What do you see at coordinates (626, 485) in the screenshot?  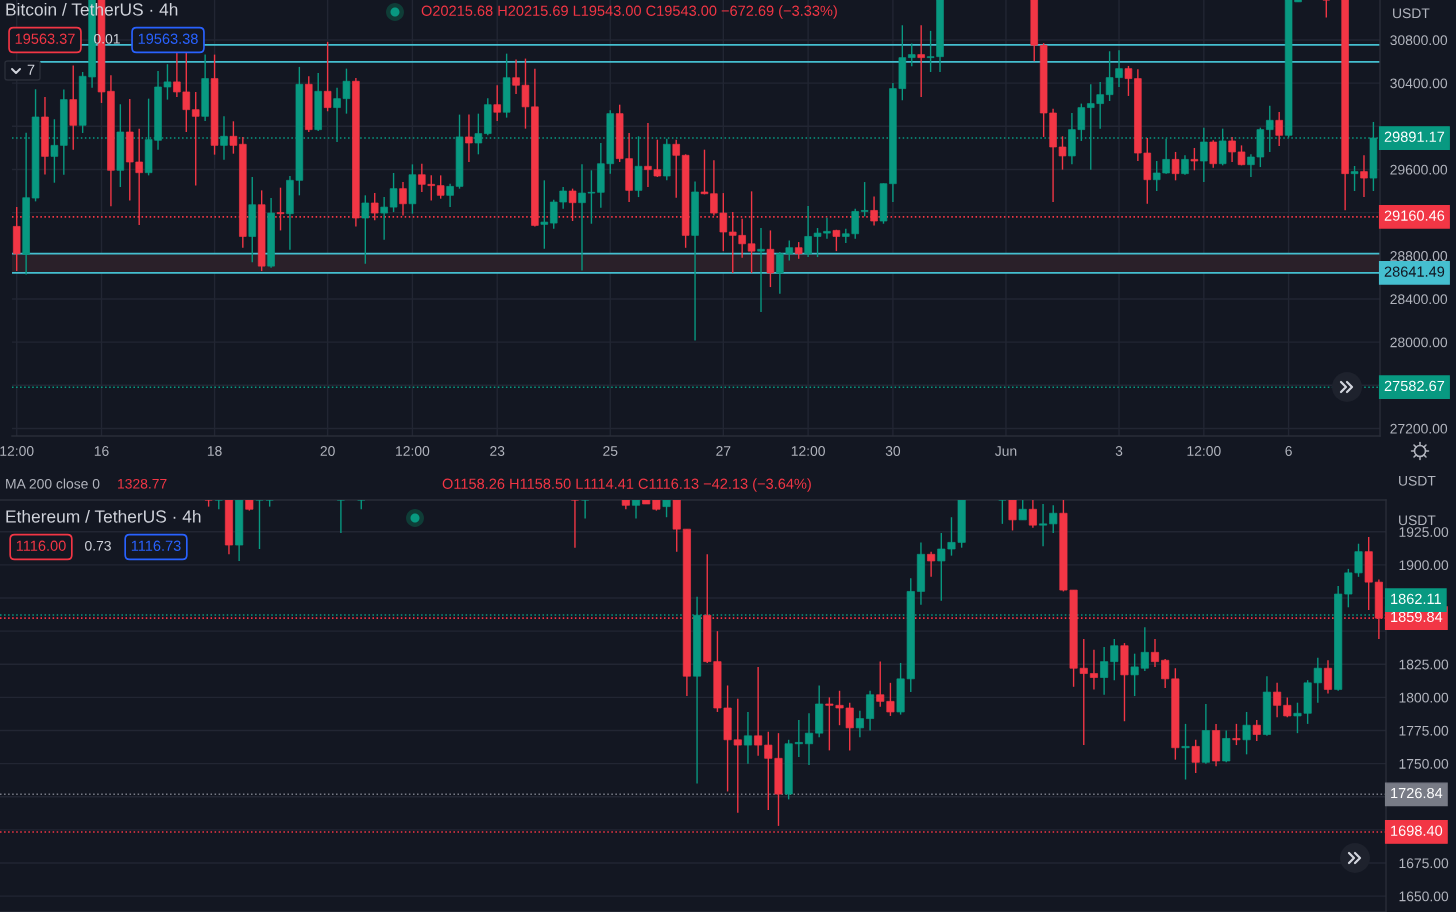 I see `chart-subtitle: O1158.26 H1158.50 L1114.41 C1116.13 −42.13 (−3.64%)` at bounding box center [626, 485].